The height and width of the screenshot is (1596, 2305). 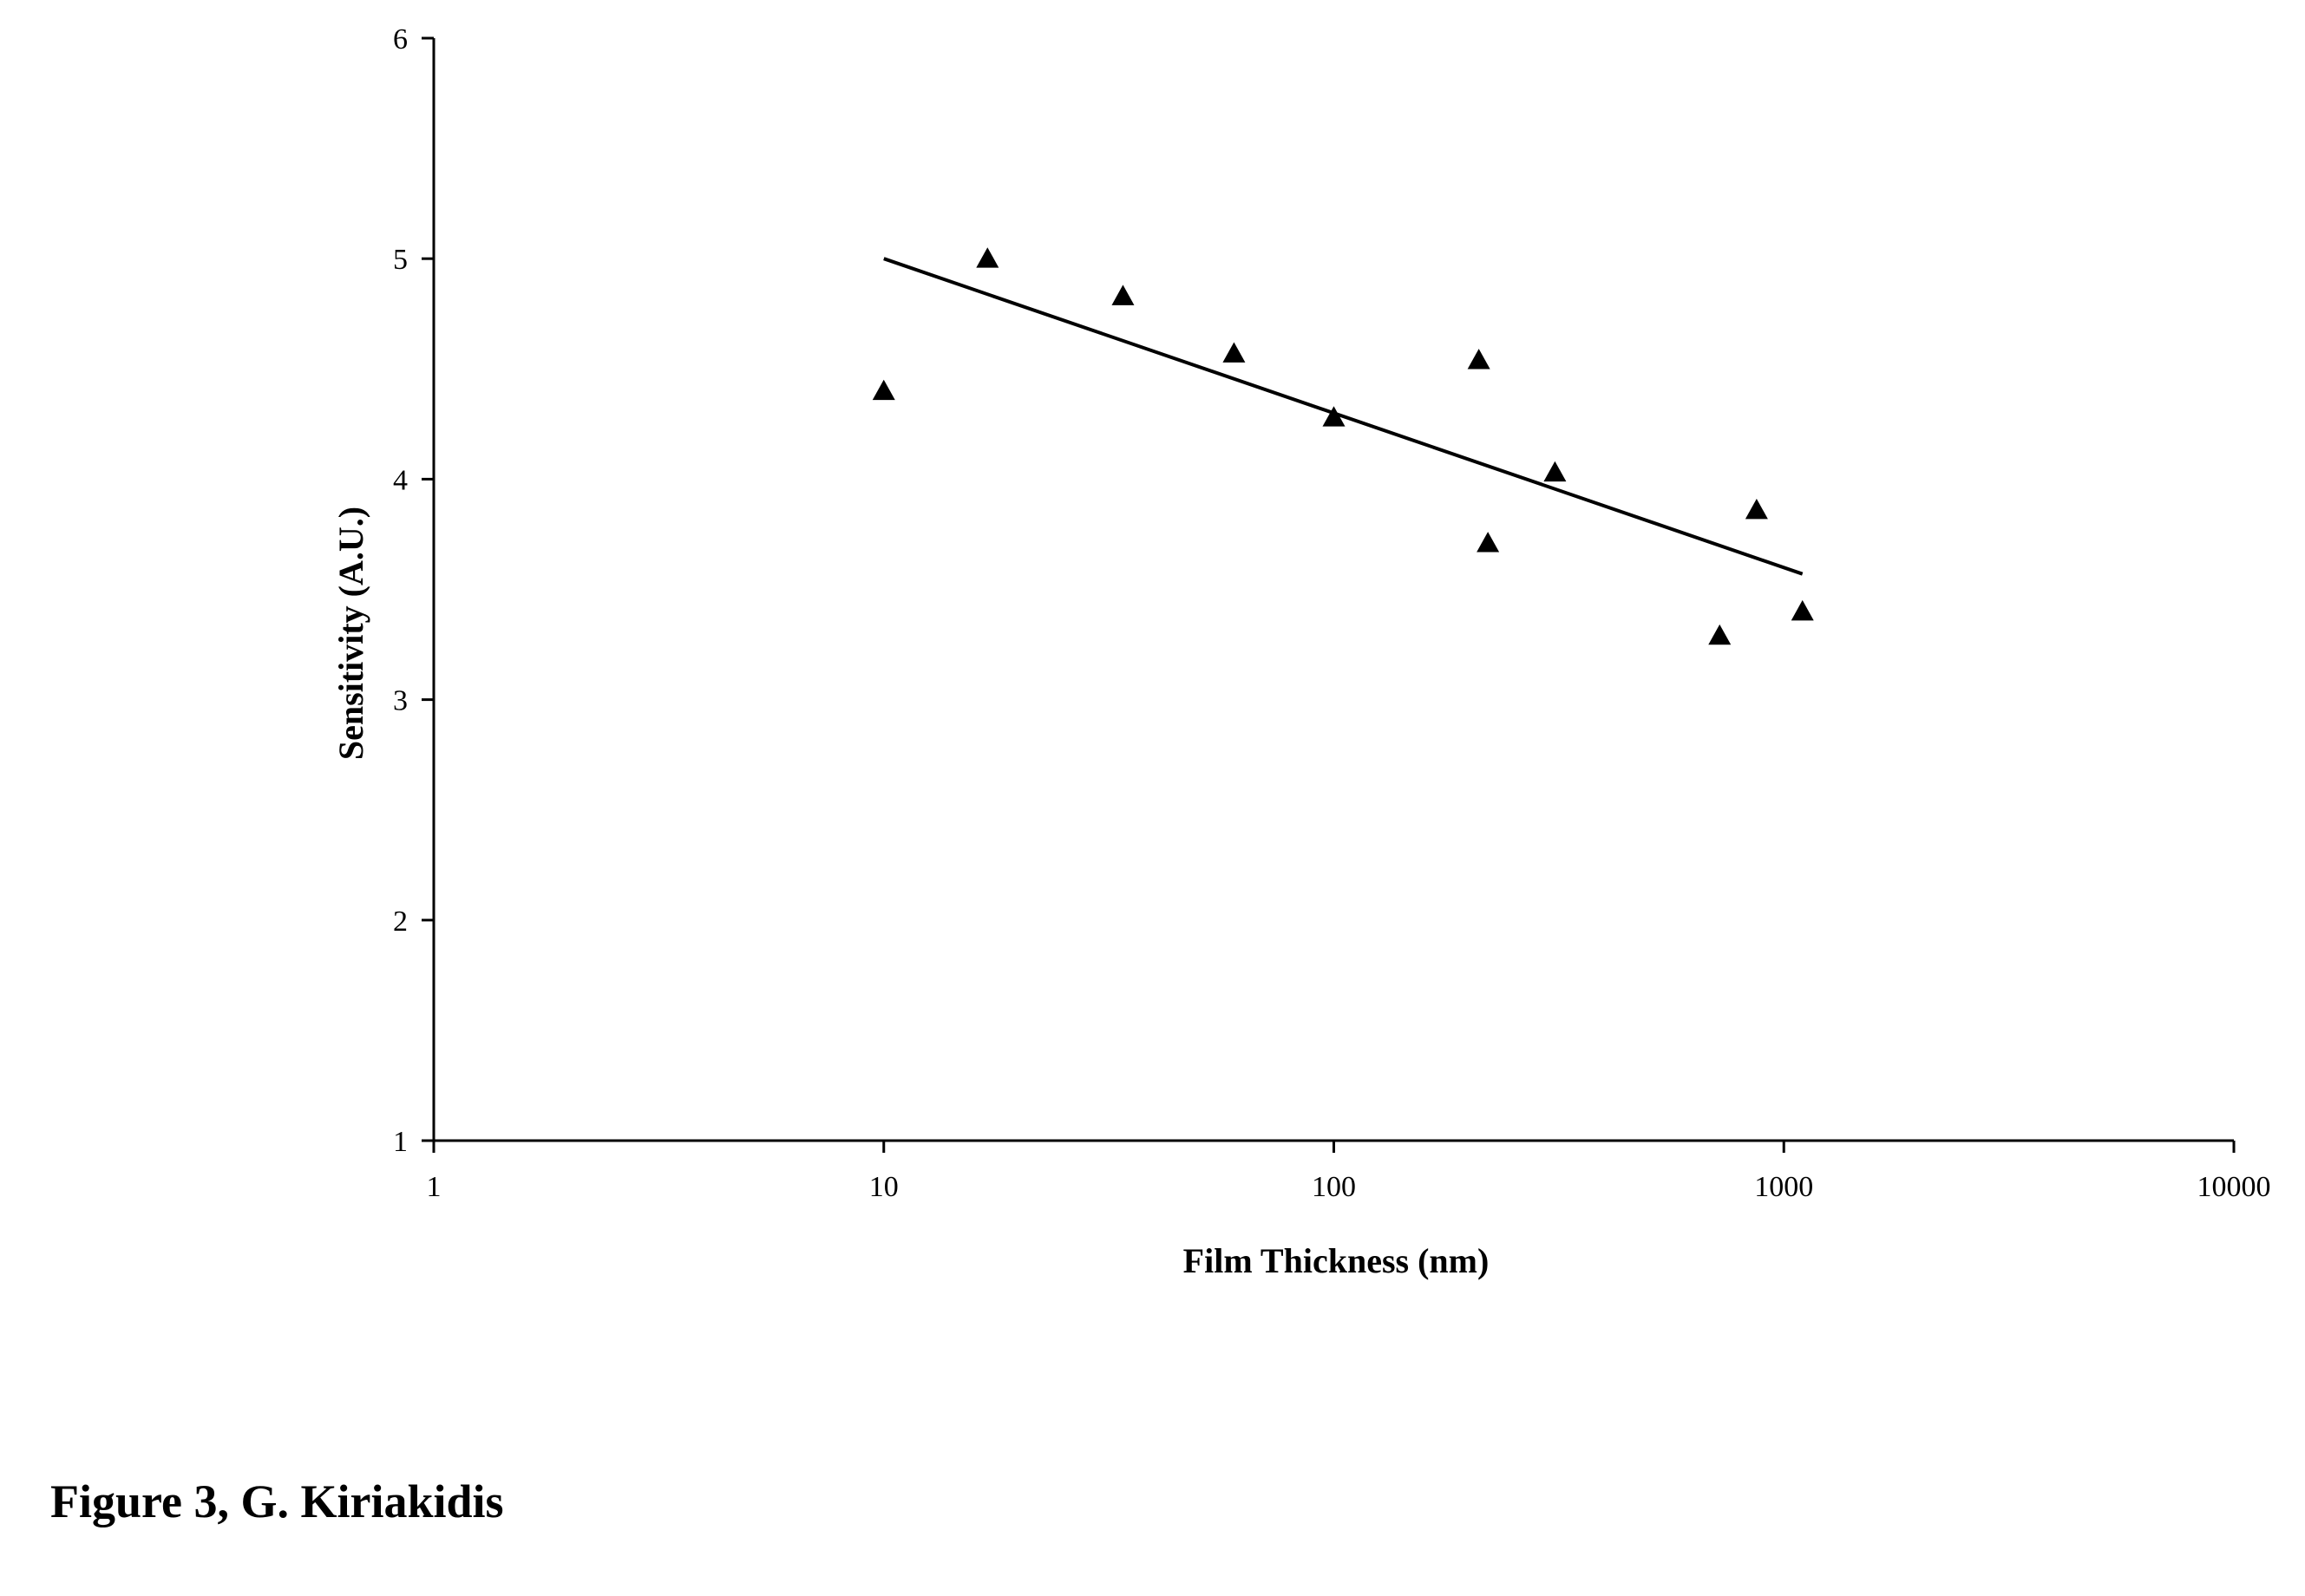 What do you see at coordinates (277, 1501) in the screenshot?
I see `figure-caption: Figure 3, G. Kiriakidis` at bounding box center [277, 1501].